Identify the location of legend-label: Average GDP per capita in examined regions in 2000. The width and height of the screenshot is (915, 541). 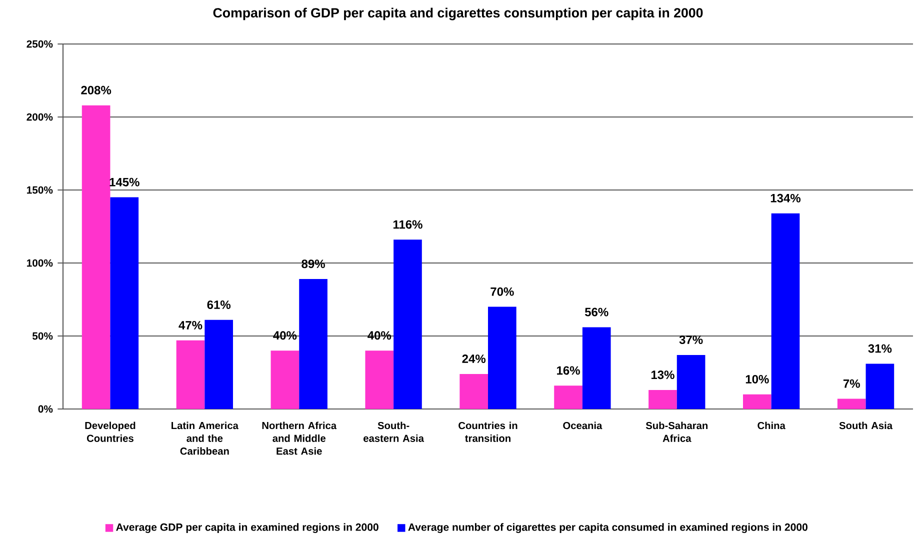
(247, 528).